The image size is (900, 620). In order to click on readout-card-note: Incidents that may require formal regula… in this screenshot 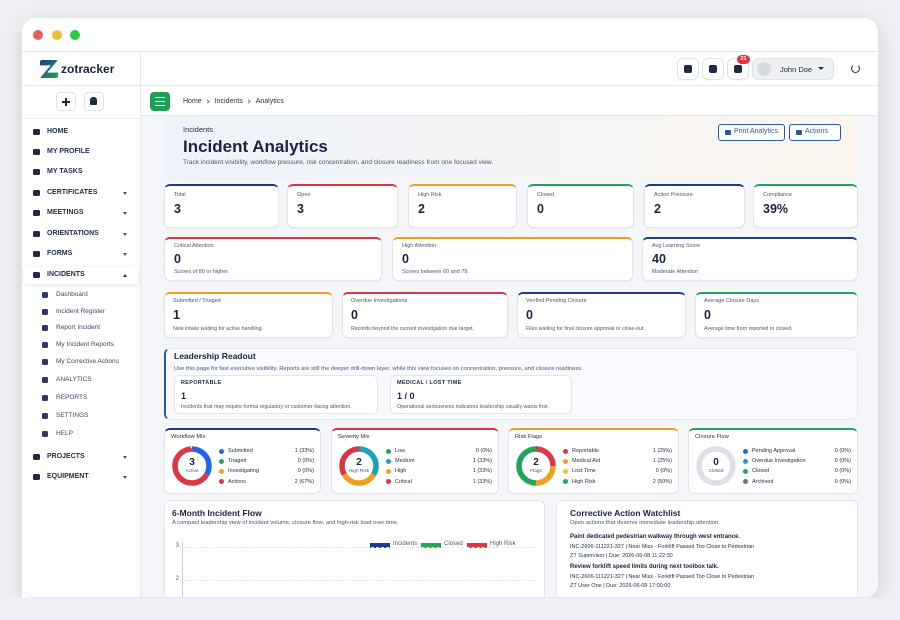, I will do `click(266, 406)`.